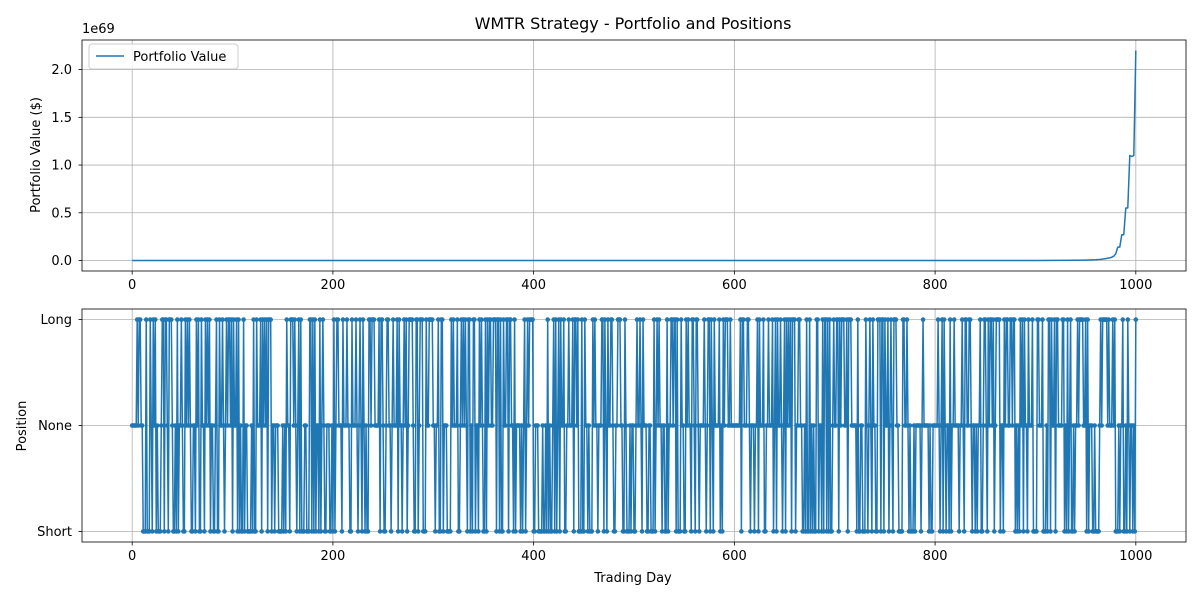 This screenshot has width=1200, height=600. Describe the element at coordinates (633, 23) in the screenshot. I see `figure-title: WMTR Strategy - Portfolio and Positions` at that location.